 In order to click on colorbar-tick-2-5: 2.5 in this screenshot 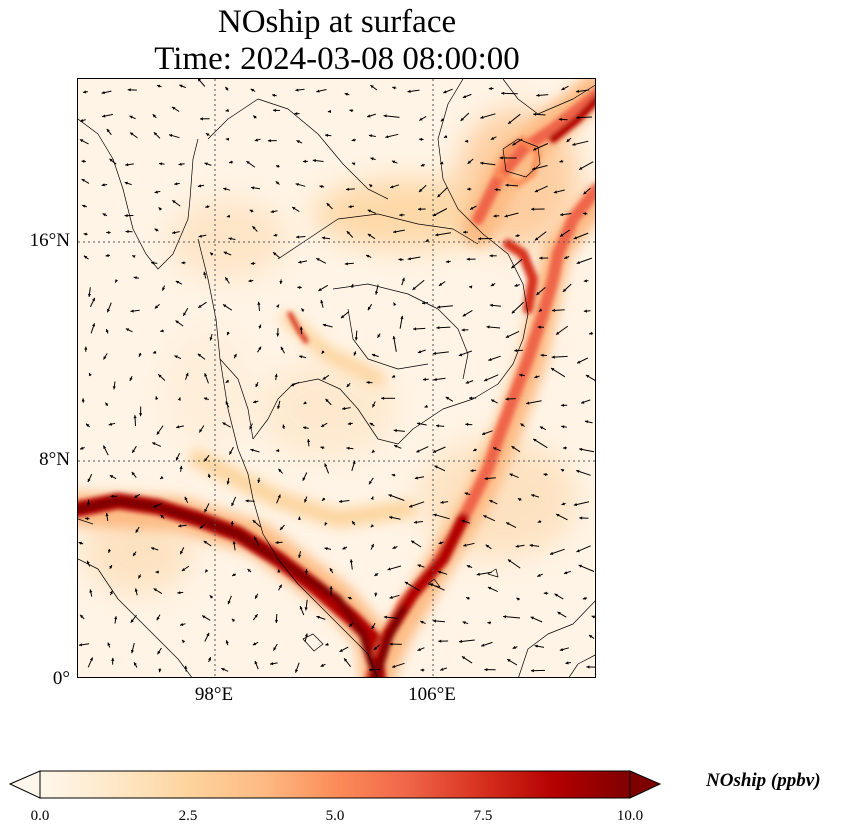, I will do `click(188, 816)`.